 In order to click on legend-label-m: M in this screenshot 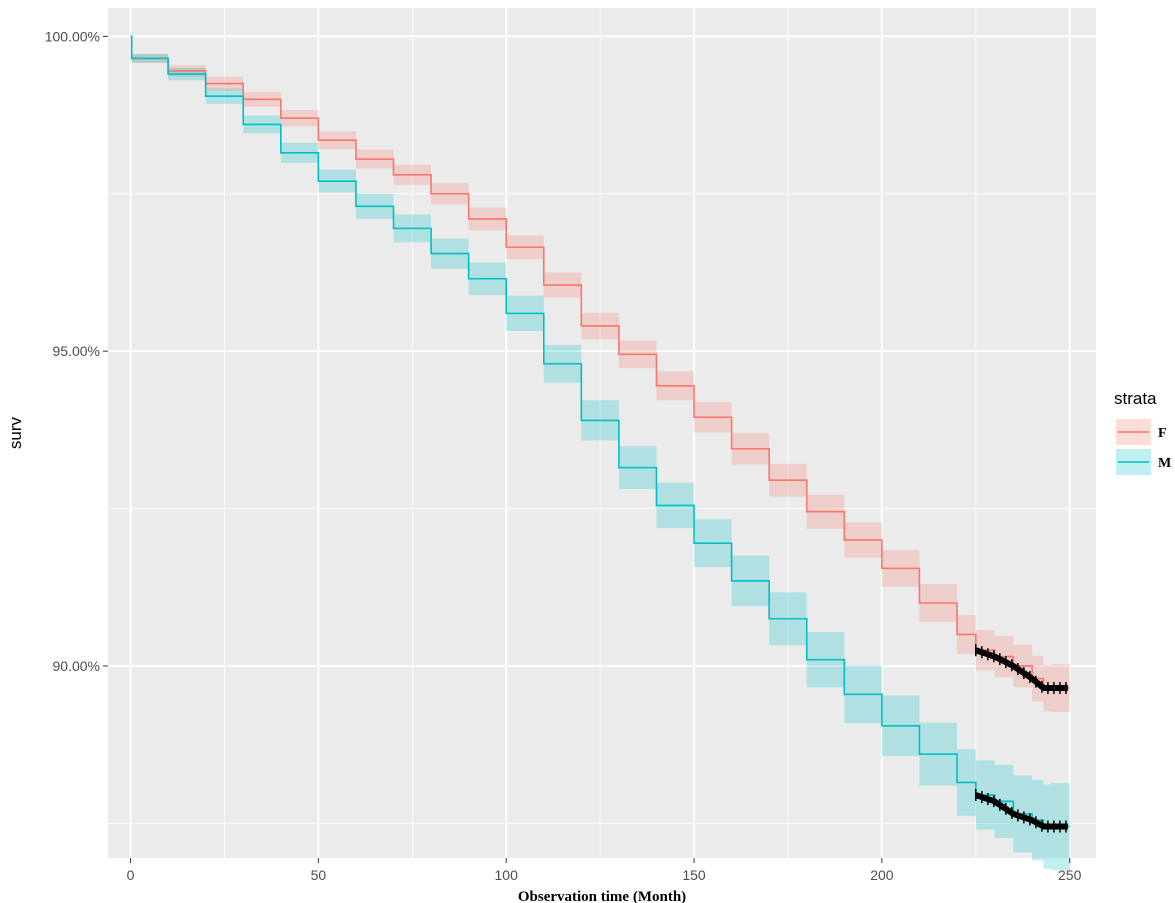, I will do `click(1164, 463)`.